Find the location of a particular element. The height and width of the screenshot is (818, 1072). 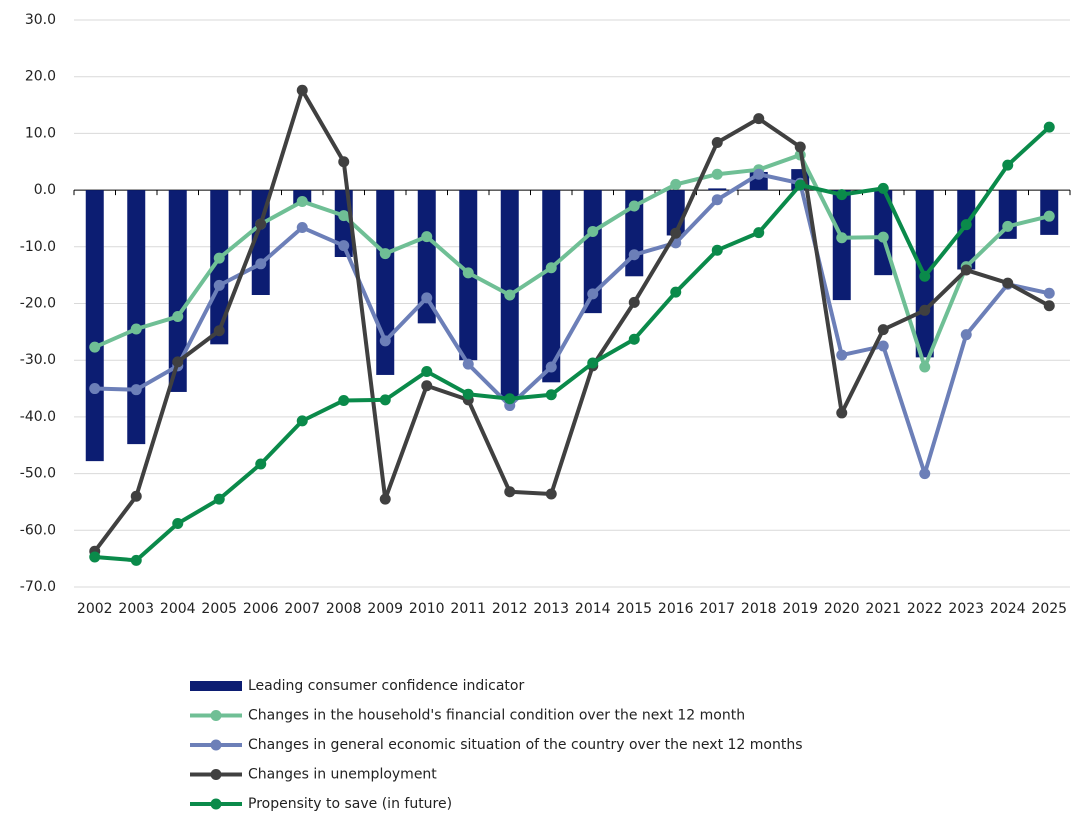

y-tick-label: -50.0 is located at coordinates (38, 474).